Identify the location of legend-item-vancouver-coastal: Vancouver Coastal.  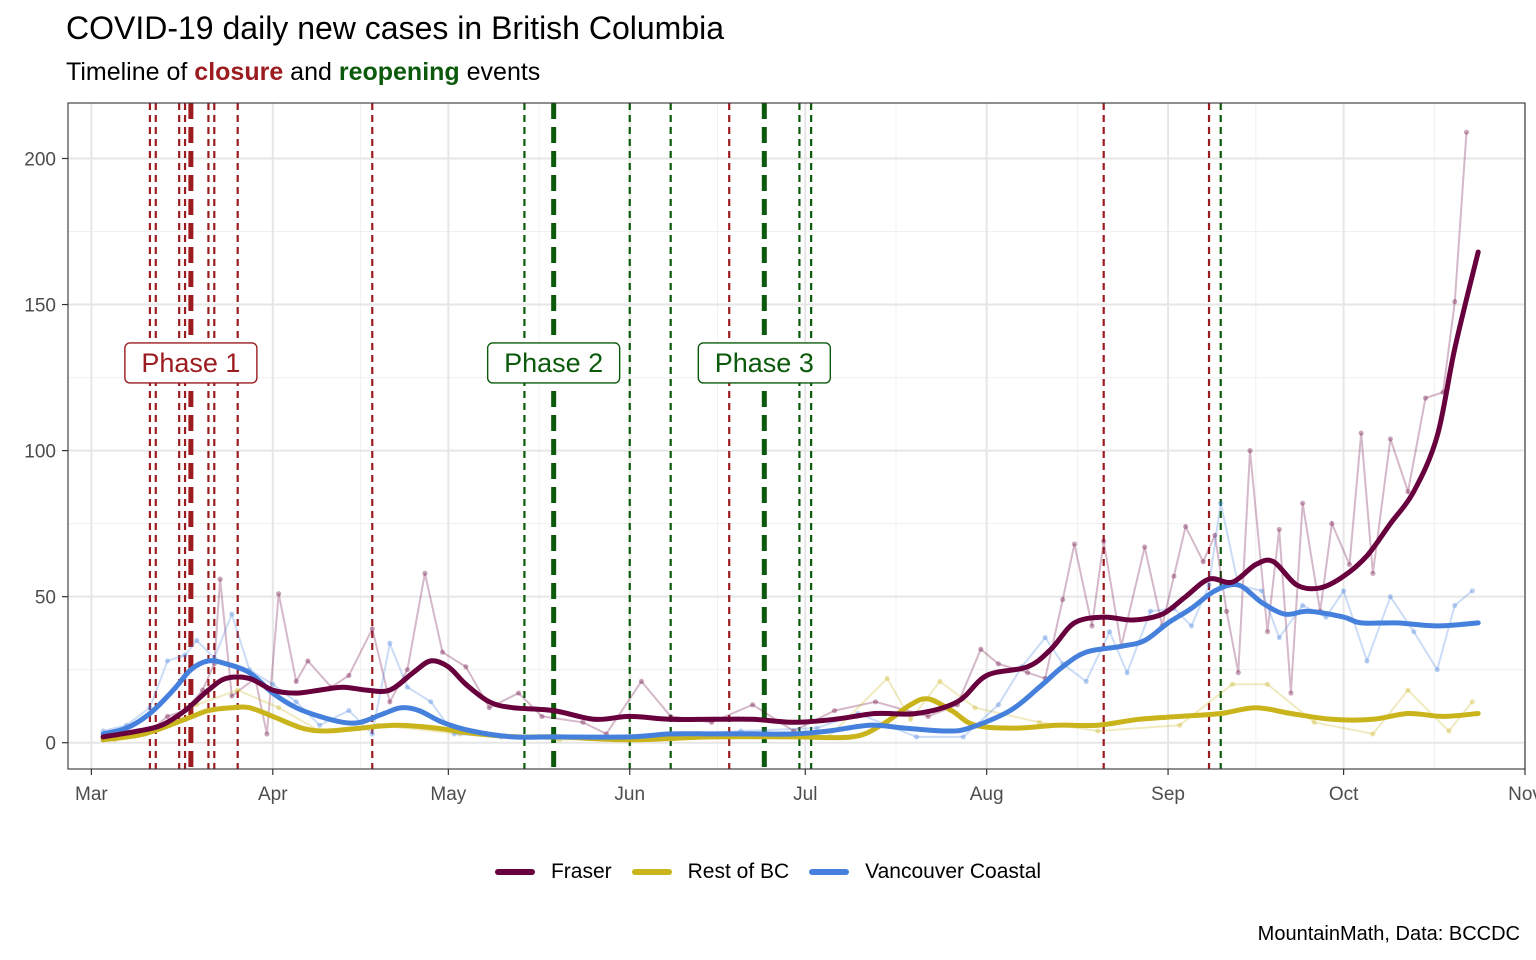
(925, 872).